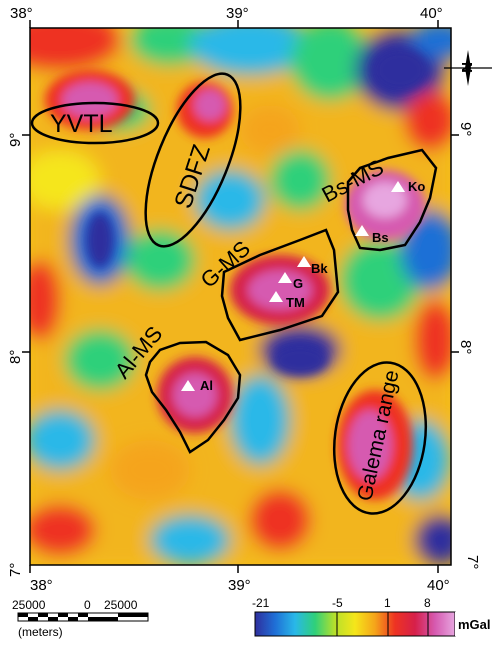 This screenshot has width=498, height=648. What do you see at coordinates (465, 129) in the screenshot?
I see `lat-right-9: 9°` at bounding box center [465, 129].